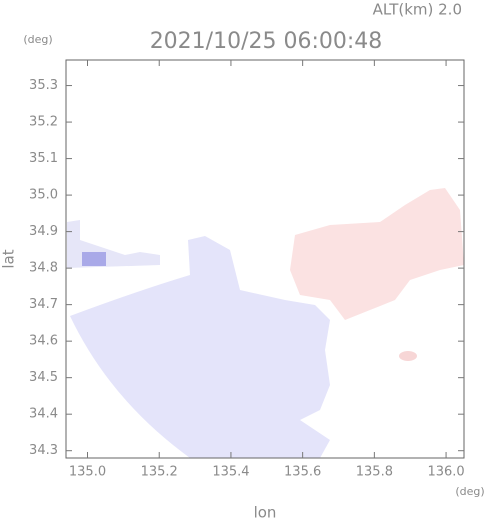  What do you see at coordinates (43, 195) in the screenshot?
I see `y-tick-label: 35.0` at bounding box center [43, 195].